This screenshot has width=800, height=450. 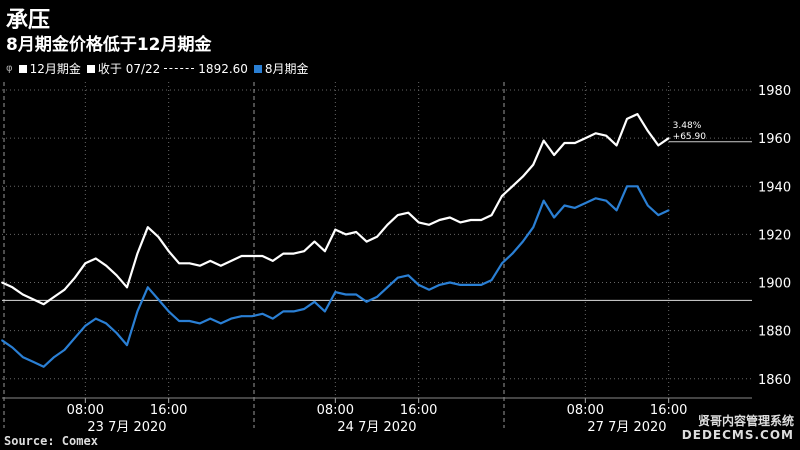 What do you see at coordinates (774, 284) in the screenshot?
I see `y-tick-label-2: 1900` at bounding box center [774, 284].